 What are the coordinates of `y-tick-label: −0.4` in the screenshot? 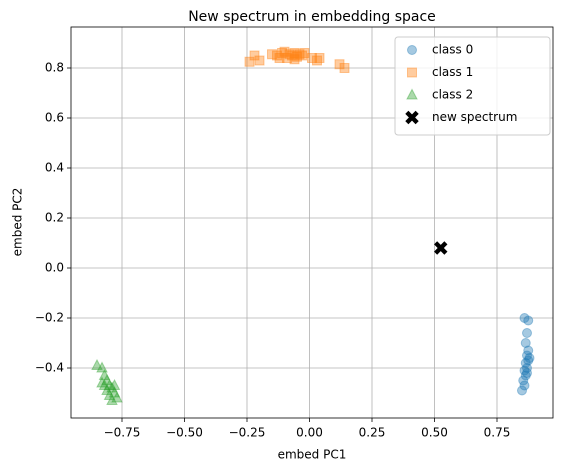 It's located at (49, 368).